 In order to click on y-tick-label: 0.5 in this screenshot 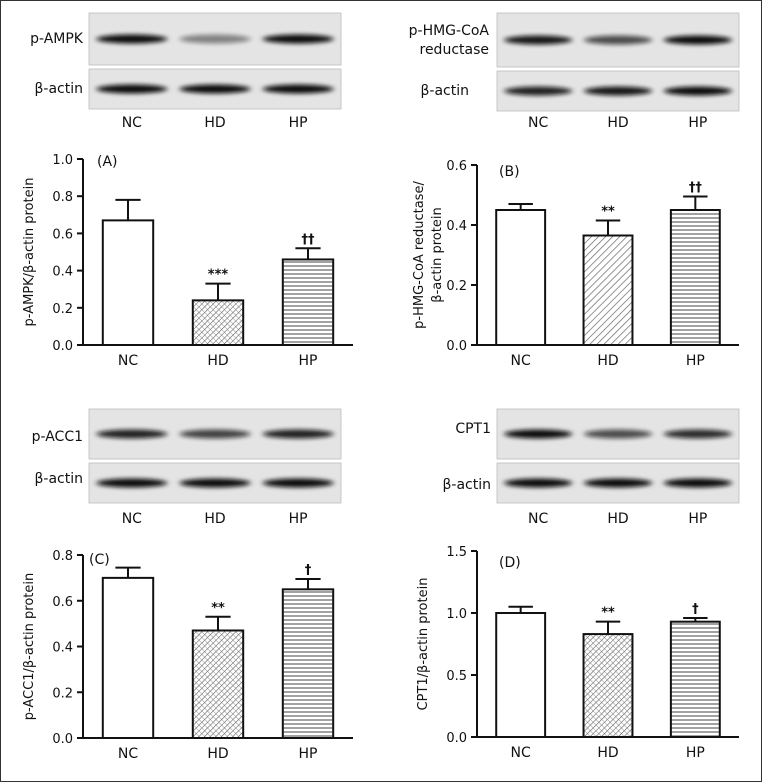, I will do `click(456, 676)`.